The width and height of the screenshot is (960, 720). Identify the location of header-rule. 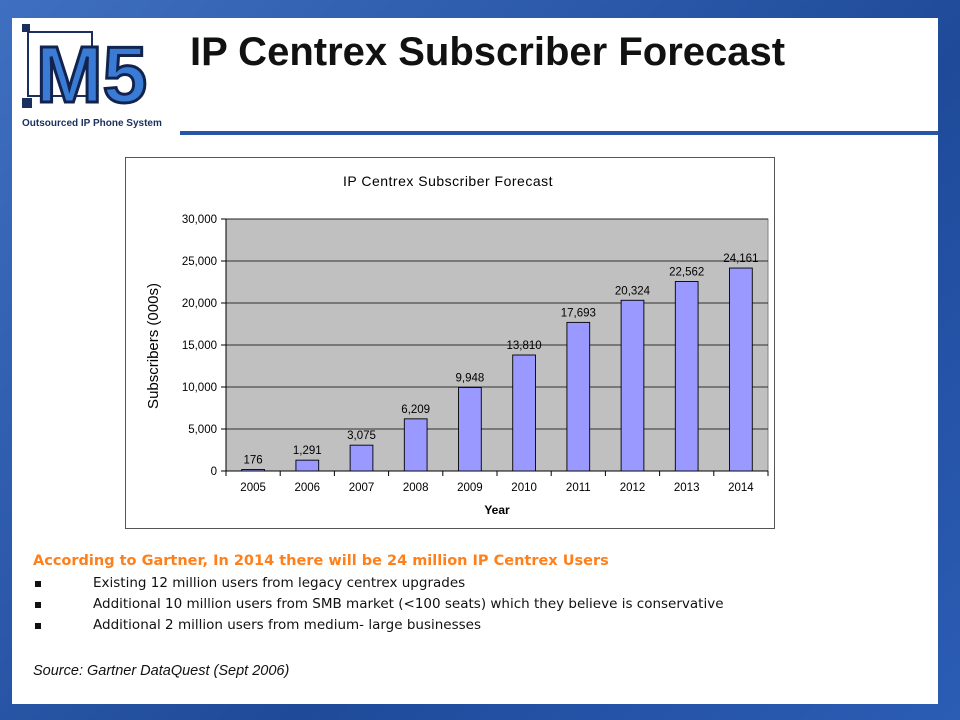
(559, 133).